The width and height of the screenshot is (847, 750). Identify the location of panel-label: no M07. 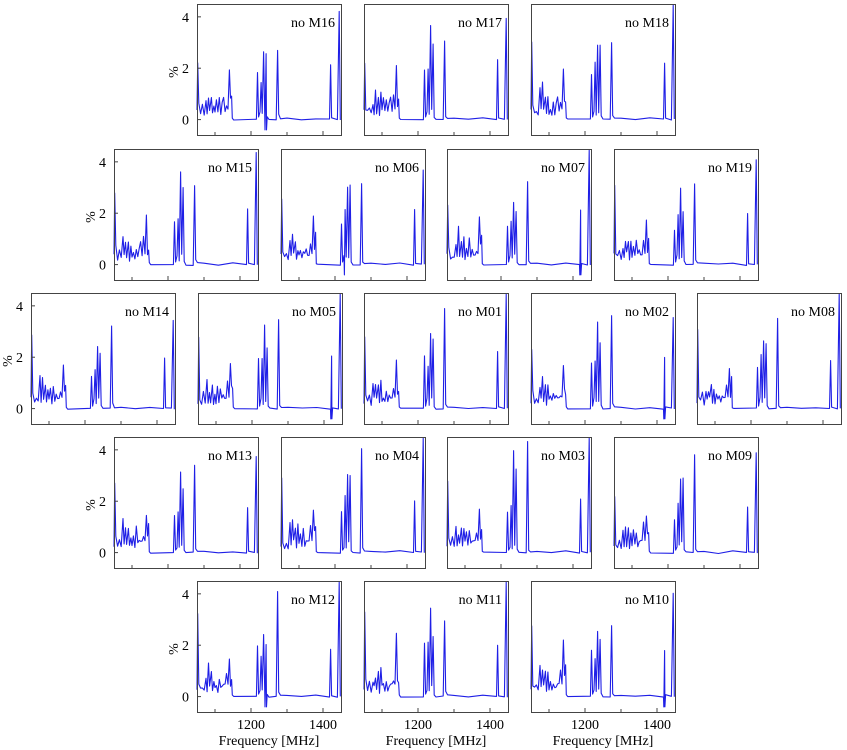
(563, 168).